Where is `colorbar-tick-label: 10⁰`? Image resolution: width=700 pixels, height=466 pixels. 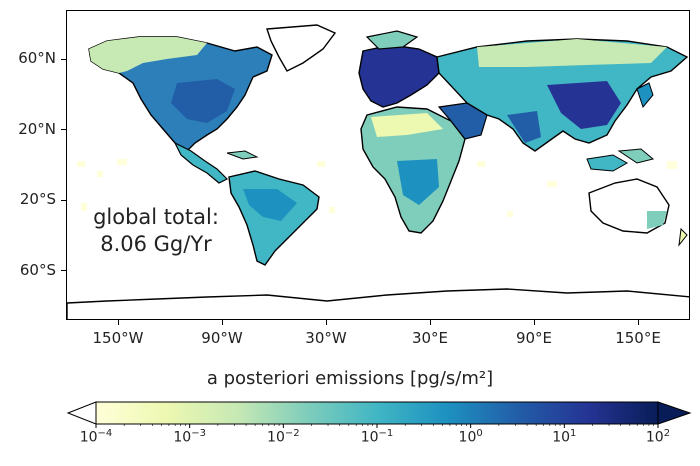
colorbar-tick-label: 10⁰ is located at coordinates (470, 437).